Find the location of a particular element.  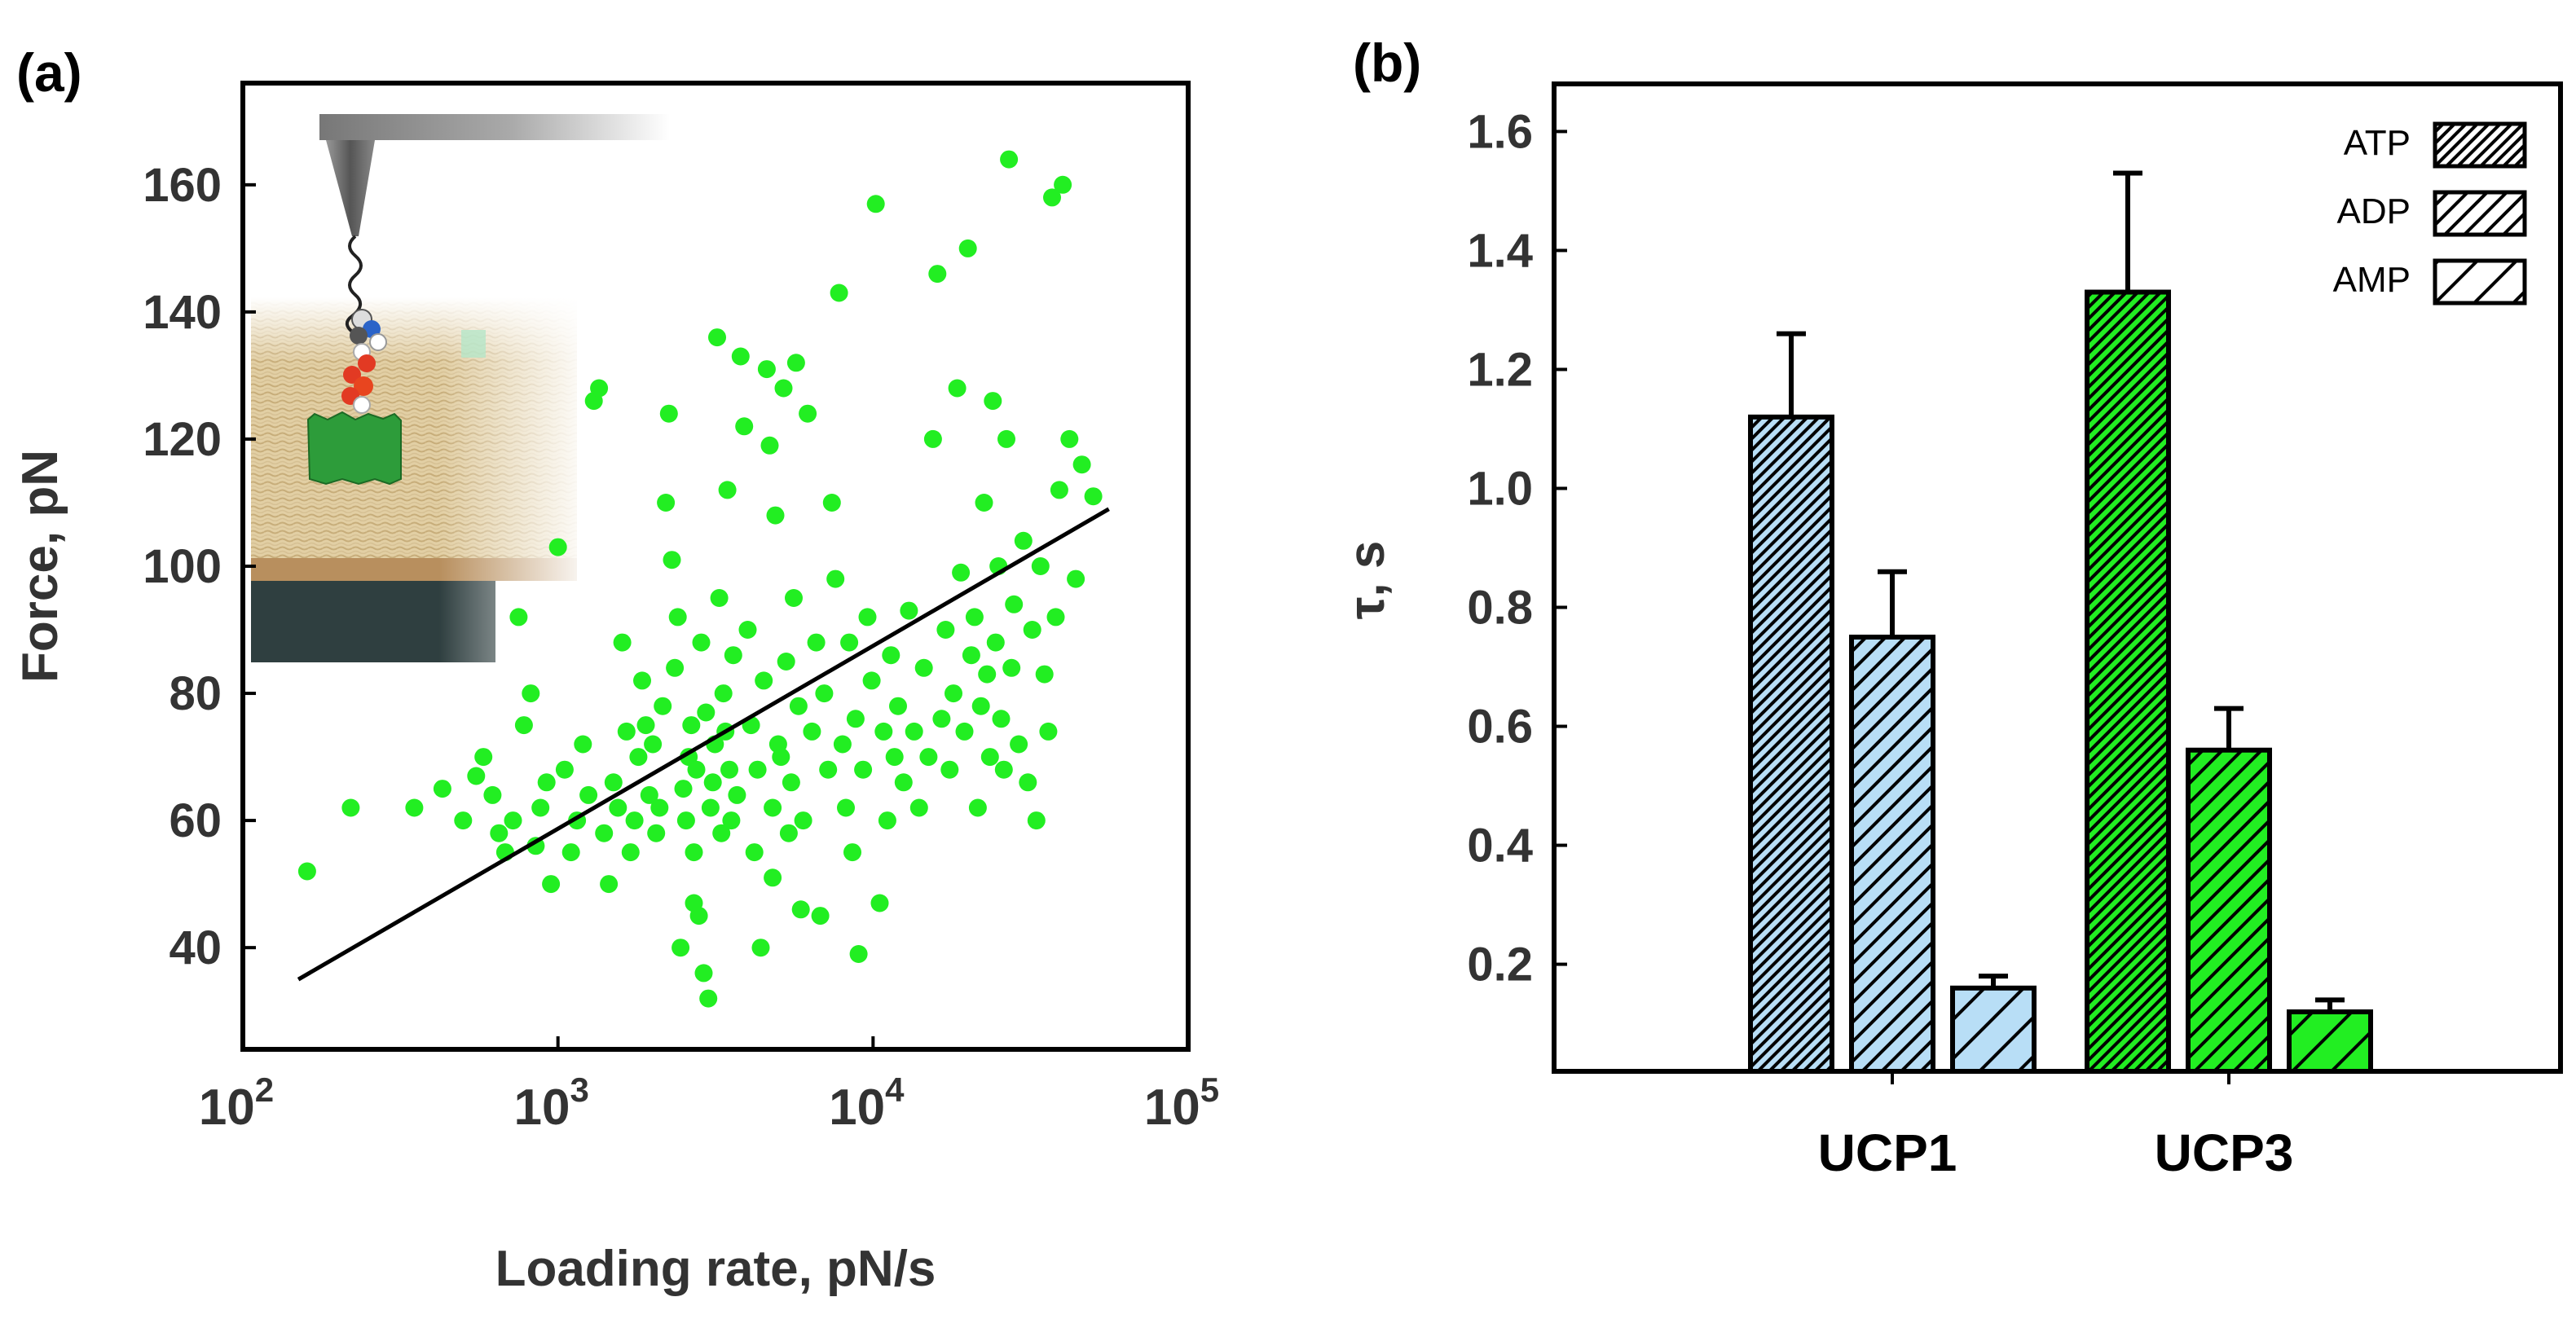

chart-a-ytick-label: 80 is located at coordinates (196, 693).